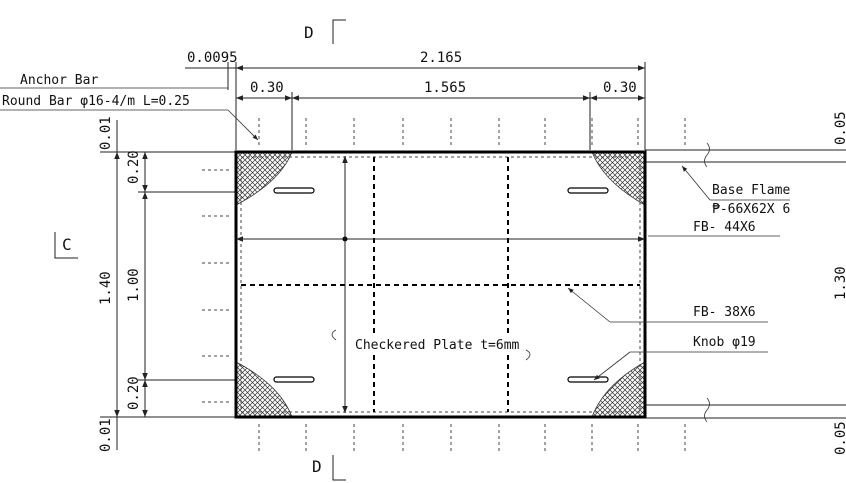  What do you see at coordinates (267, 88) in the screenshot?
I see `dim-edge-left: 0.30` at bounding box center [267, 88].